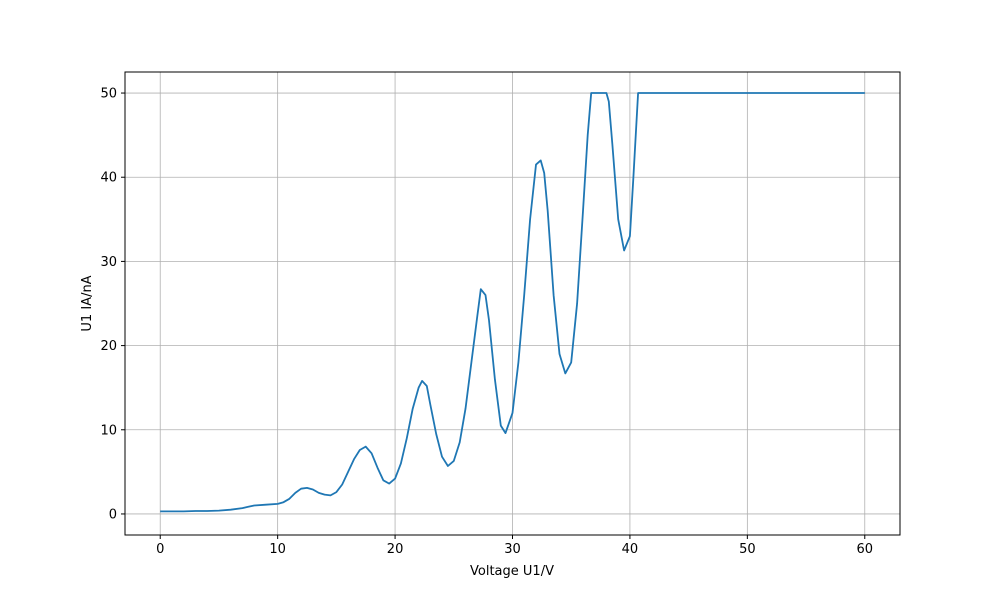 This screenshot has height=600, width=1000. Describe the element at coordinates (108, 262) in the screenshot. I see `y-tick-label: 30` at that location.